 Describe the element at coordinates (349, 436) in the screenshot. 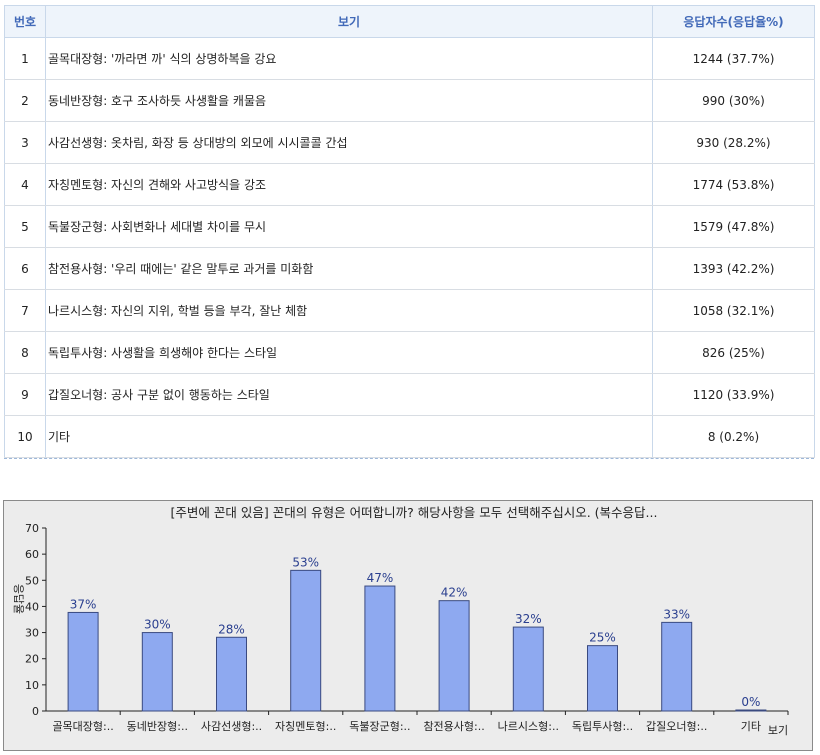

I see `row-option: 기타` at that location.